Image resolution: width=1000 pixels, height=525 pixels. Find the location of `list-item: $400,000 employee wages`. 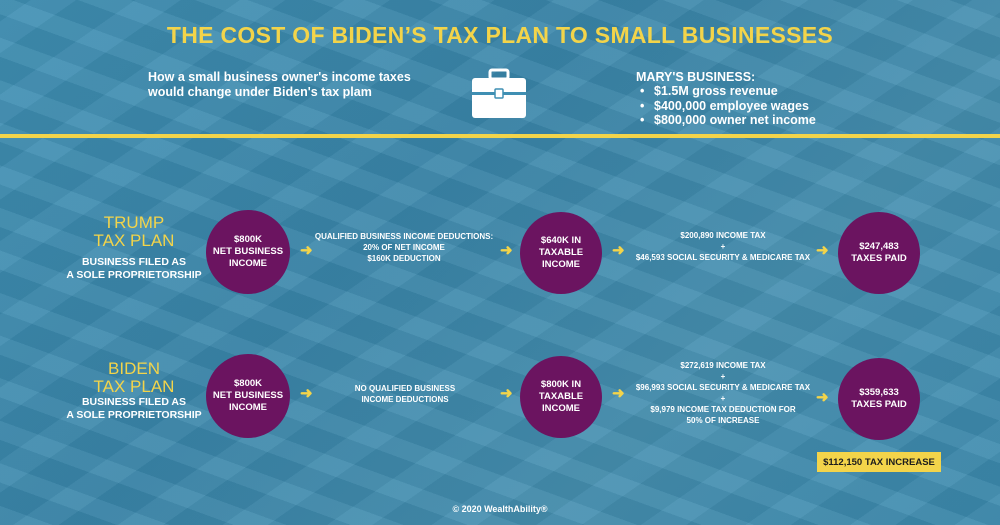

list-item: $400,000 employee wages is located at coordinates (728, 106).